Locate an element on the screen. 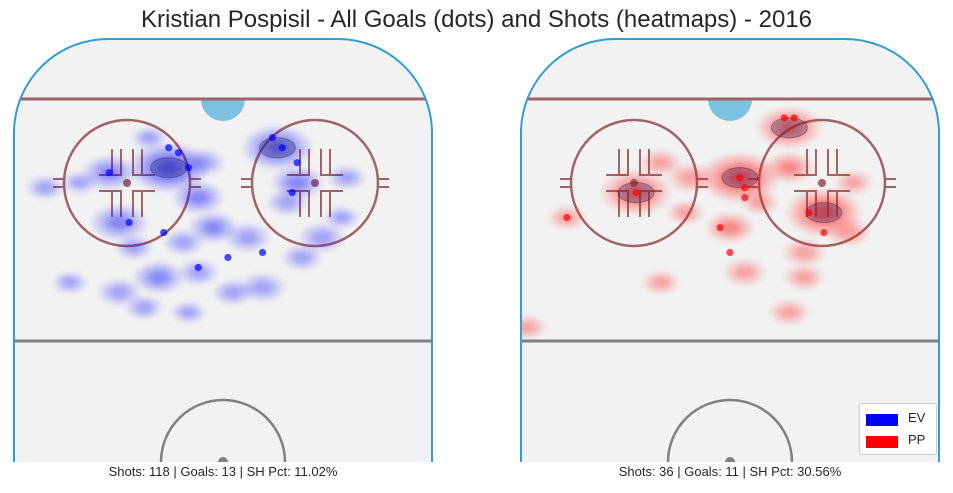  shot-heatmap is located at coordinates (196, 224).